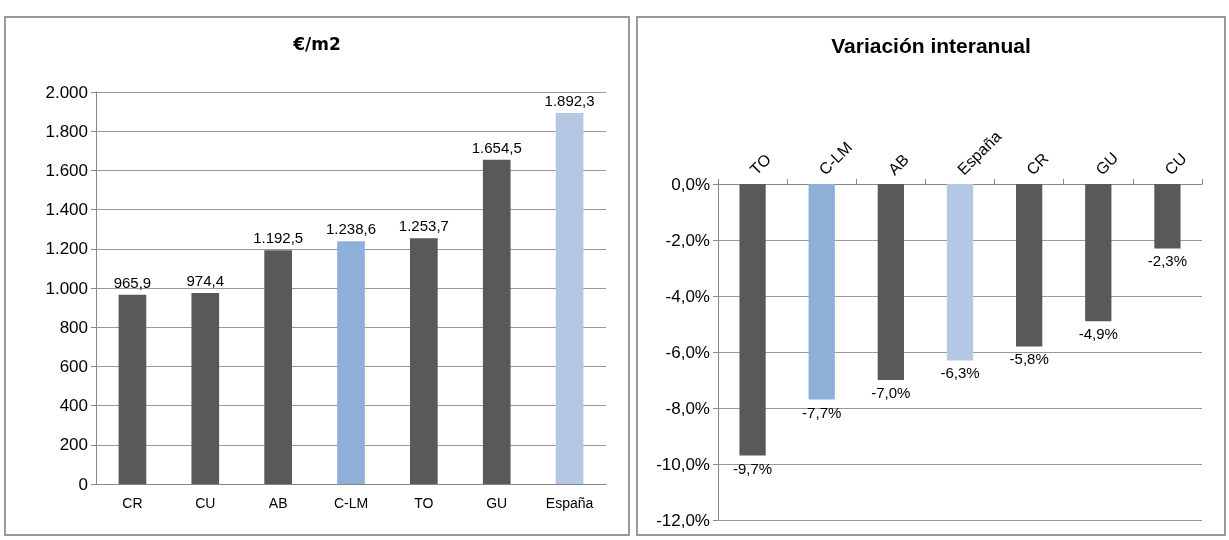 This screenshot has height=540, width=1229. What do you see at coordinates (683, 520) in the screenshot?
I see `y-tick-label: -12,0%` at bounding box center [683, 520].